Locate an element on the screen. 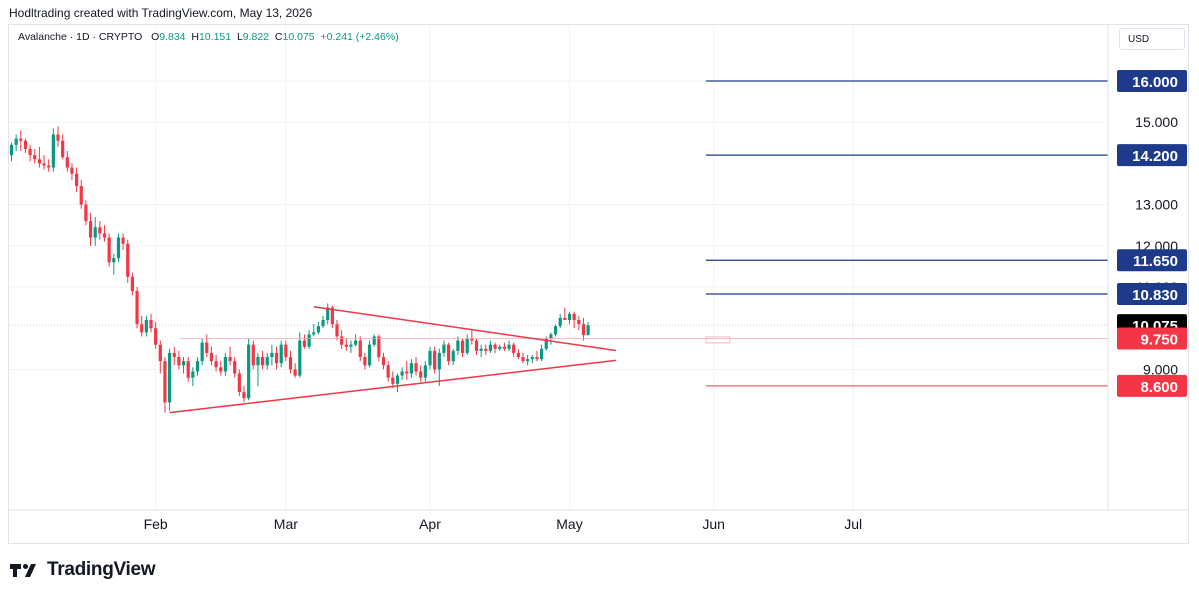 The width and height of the screenshot is (1199, 596). descending-trendline is located at coordinates (465, 329).